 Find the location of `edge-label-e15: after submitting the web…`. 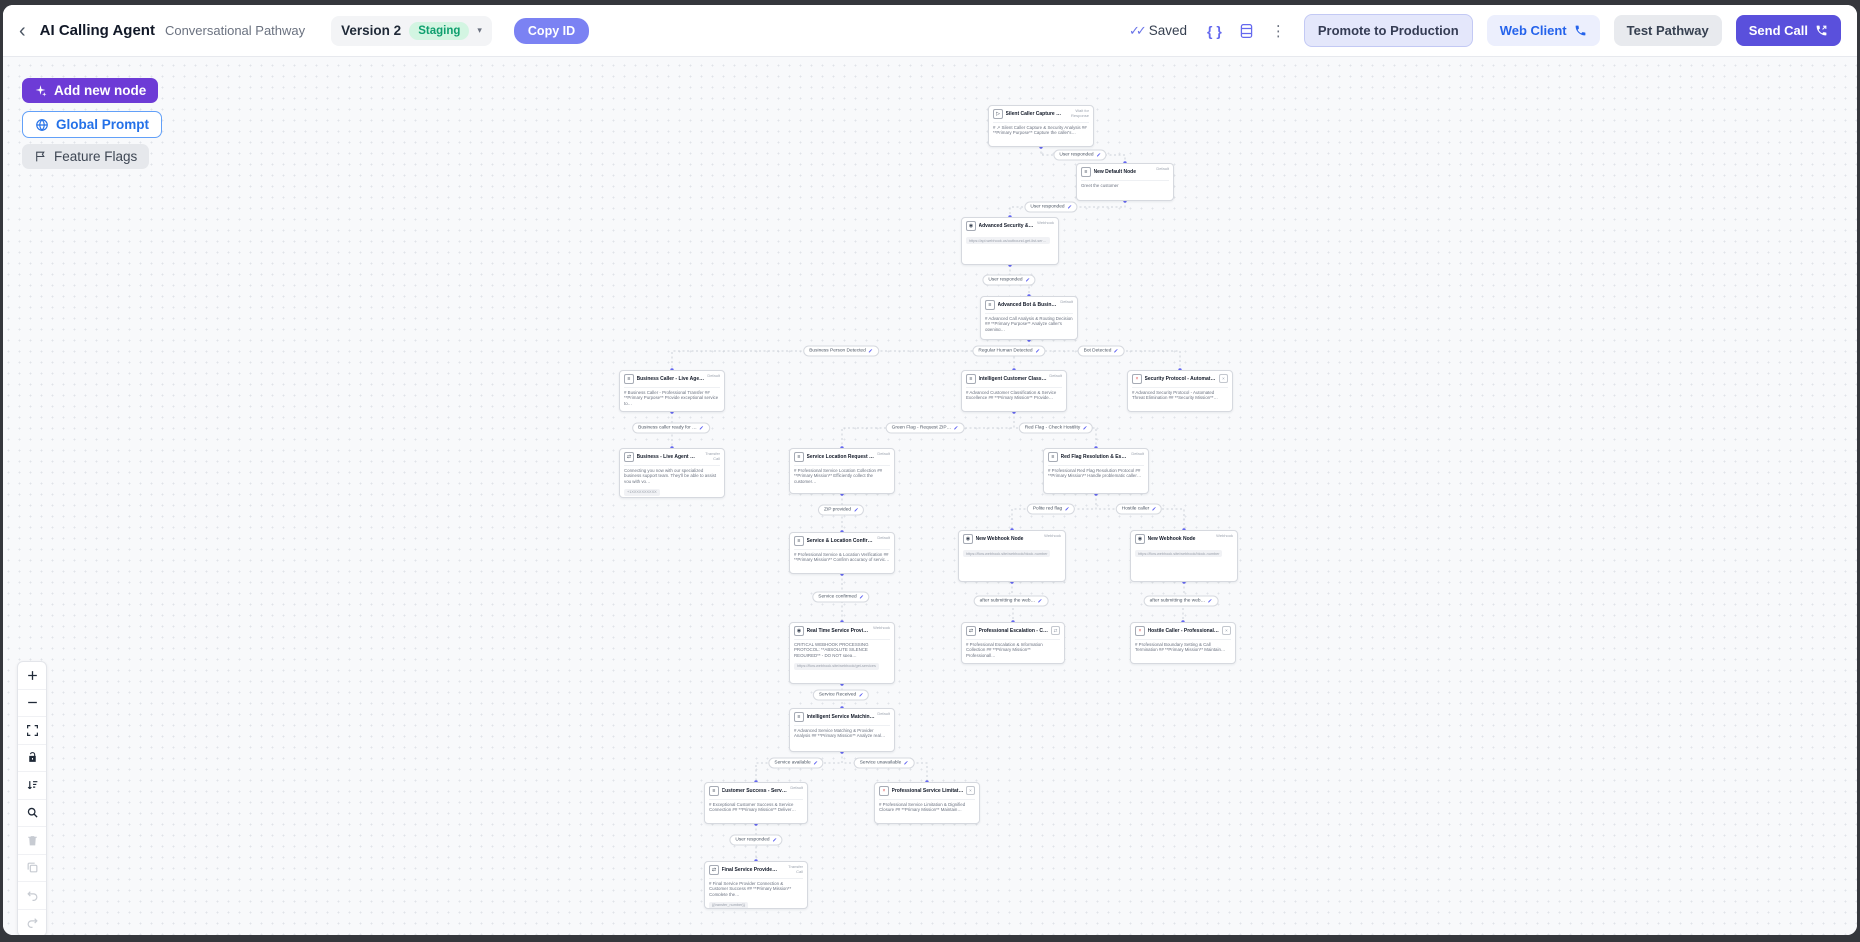

edge-label-e15: after submitting the web… is located at coordinates (1181, 601).